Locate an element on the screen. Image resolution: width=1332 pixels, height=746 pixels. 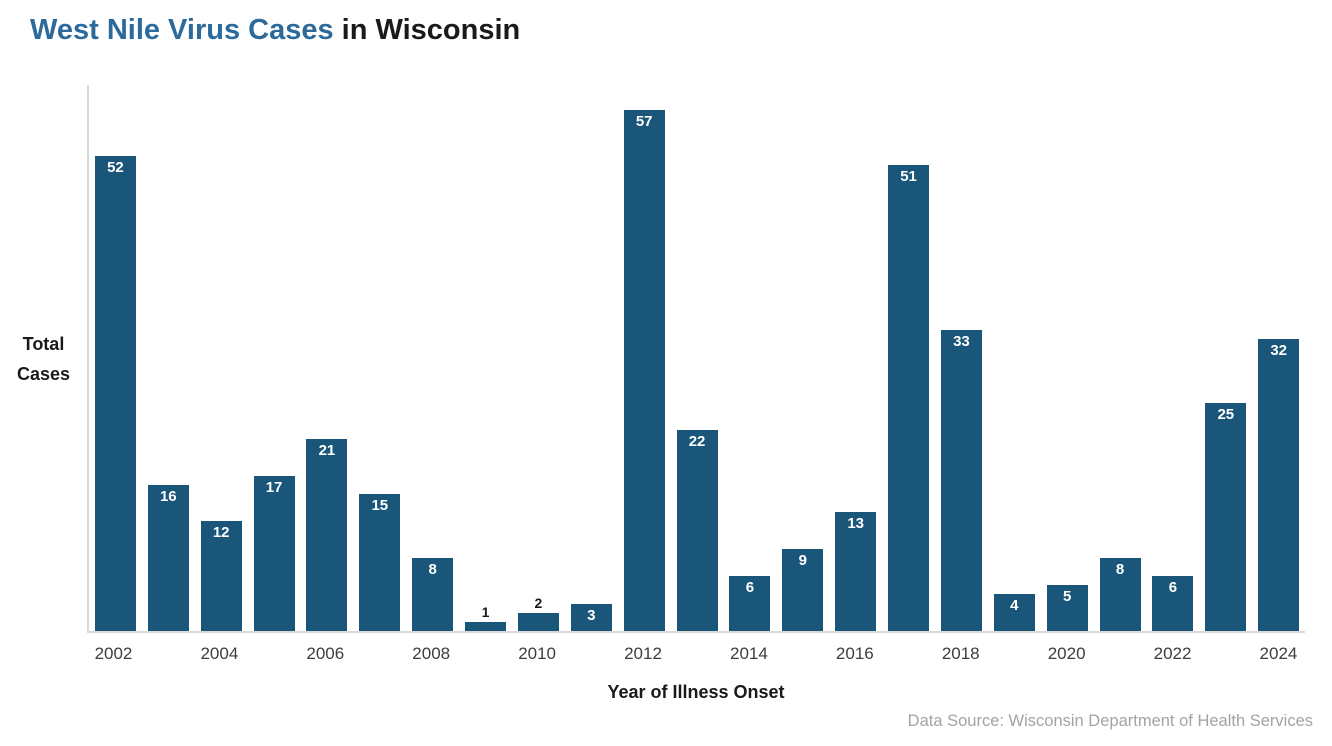
bar-2017: 51 is located at coordinates (909, 398).